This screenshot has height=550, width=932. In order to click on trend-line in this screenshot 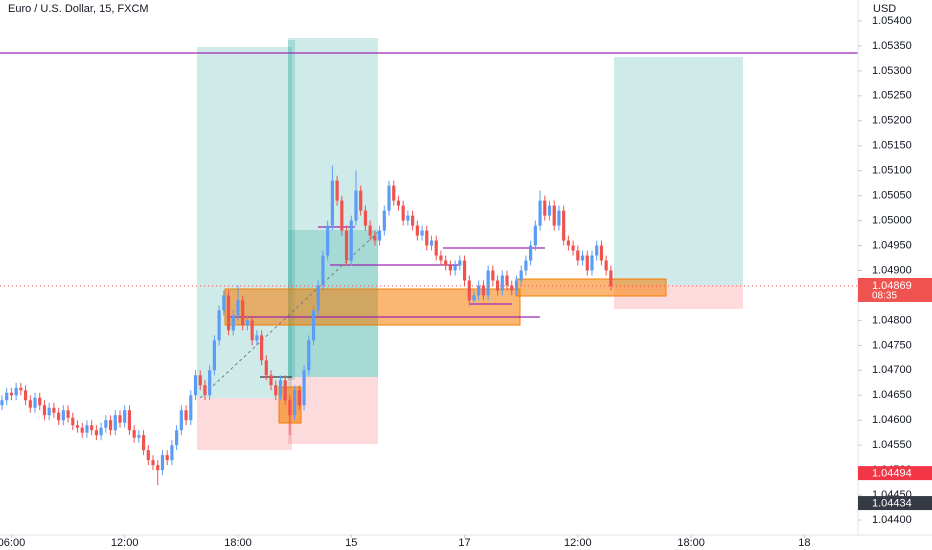, I will do `click(289, 315)`.